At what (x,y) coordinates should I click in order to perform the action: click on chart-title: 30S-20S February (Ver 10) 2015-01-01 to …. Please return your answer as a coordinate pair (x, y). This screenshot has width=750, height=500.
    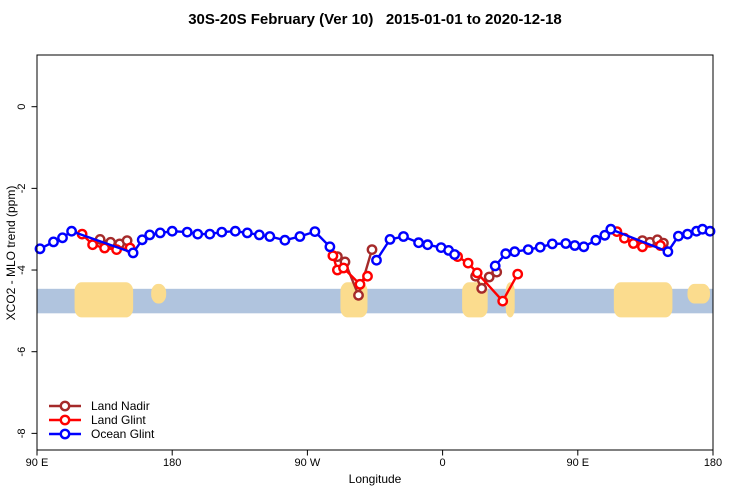
    Looking at the image, I should click on (375, 19).